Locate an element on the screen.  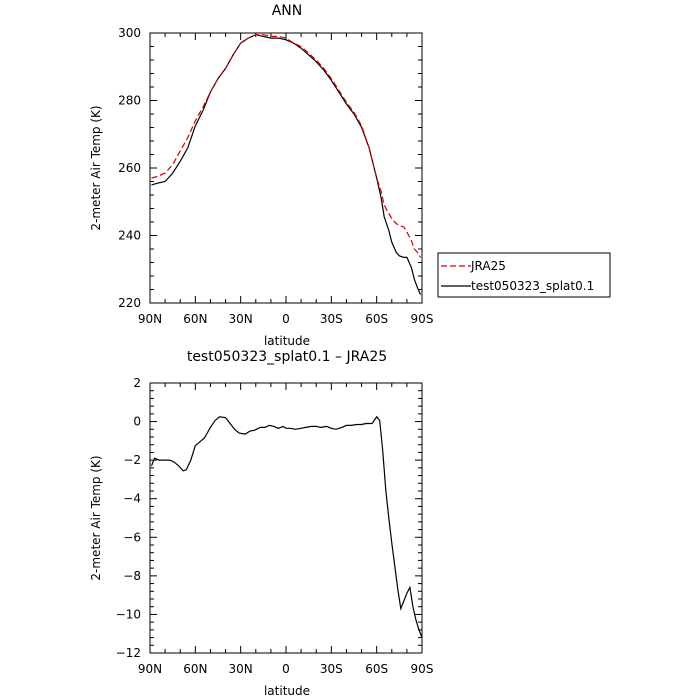
top-xtick-label: 0 is located at coordinates (286, 319).